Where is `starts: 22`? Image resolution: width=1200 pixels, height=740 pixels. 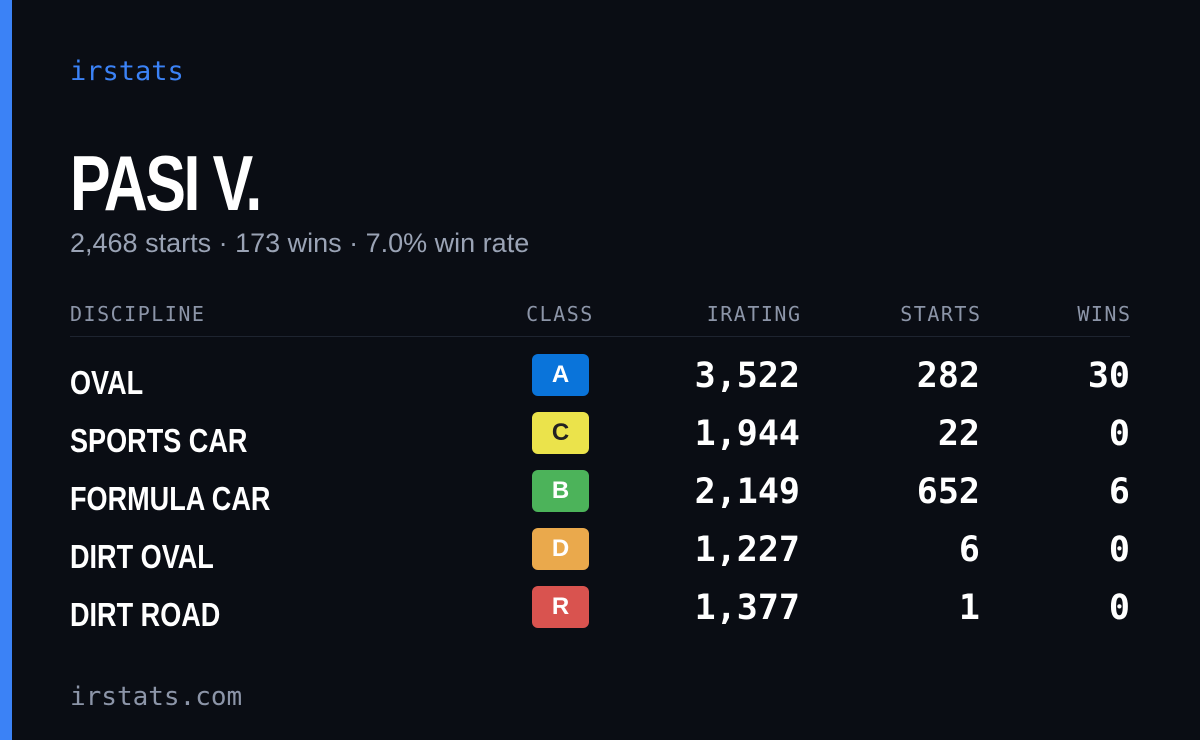 starts: 22 is located at coordinates (958, 434).